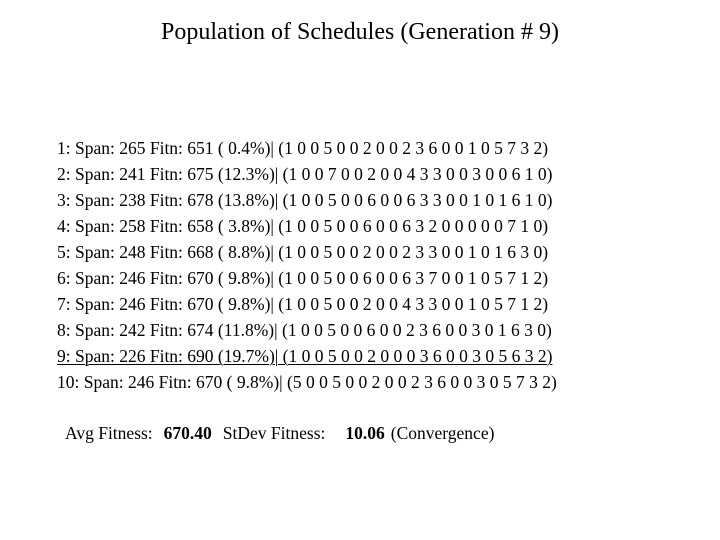 Image resolution: width=720 pixels, height=540 pixels. What do you see at coordinates (442, 433) in the screenshot?
I see `convergence-note: (Convergence)` at bounding box center [442, 433].